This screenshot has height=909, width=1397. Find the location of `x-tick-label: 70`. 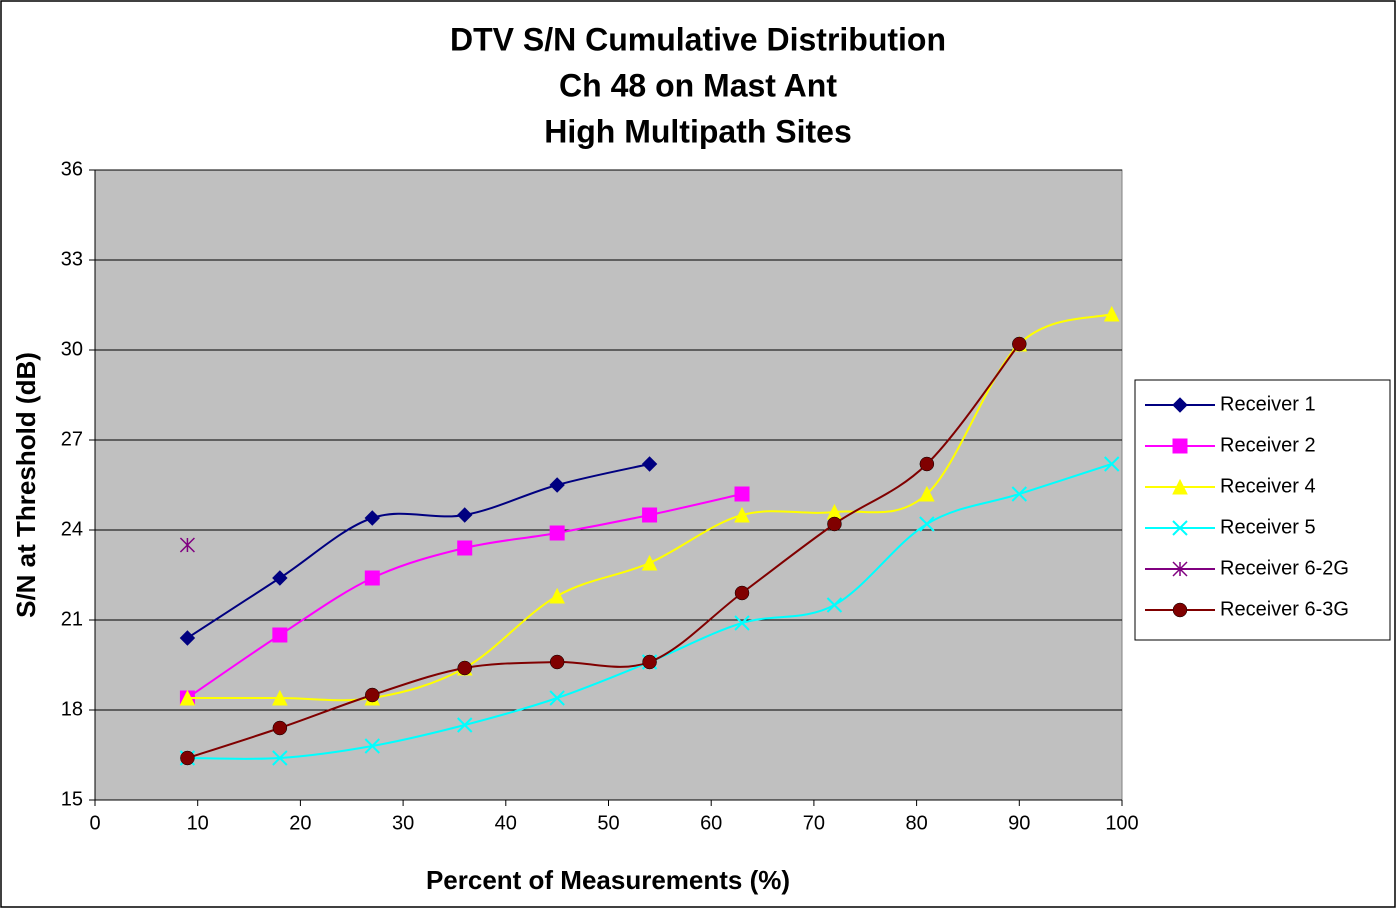

x-tick-label: 70 is located at coordinates (814, 823).